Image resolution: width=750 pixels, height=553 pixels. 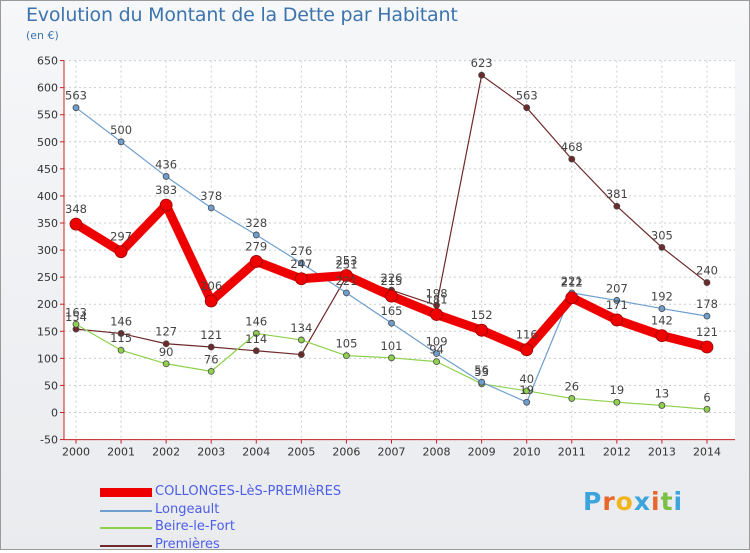 I want to click on x-tick-label: 2009, so click(x=482, y=452).